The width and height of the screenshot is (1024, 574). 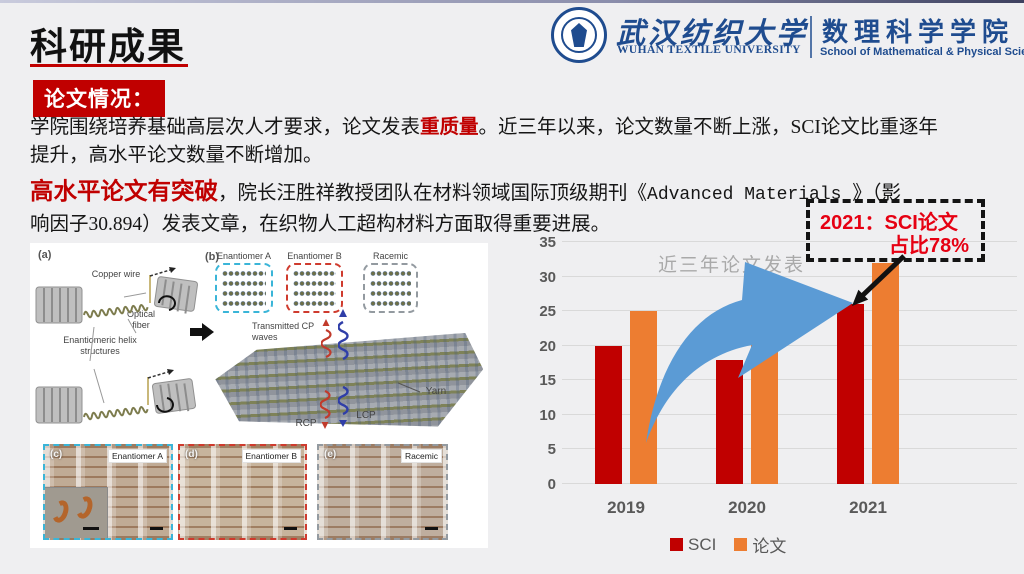 What do you see at coordinates (306, 423) in the screenshot?
I see `rcp-label: RCP` at bounding box center [306, 423].